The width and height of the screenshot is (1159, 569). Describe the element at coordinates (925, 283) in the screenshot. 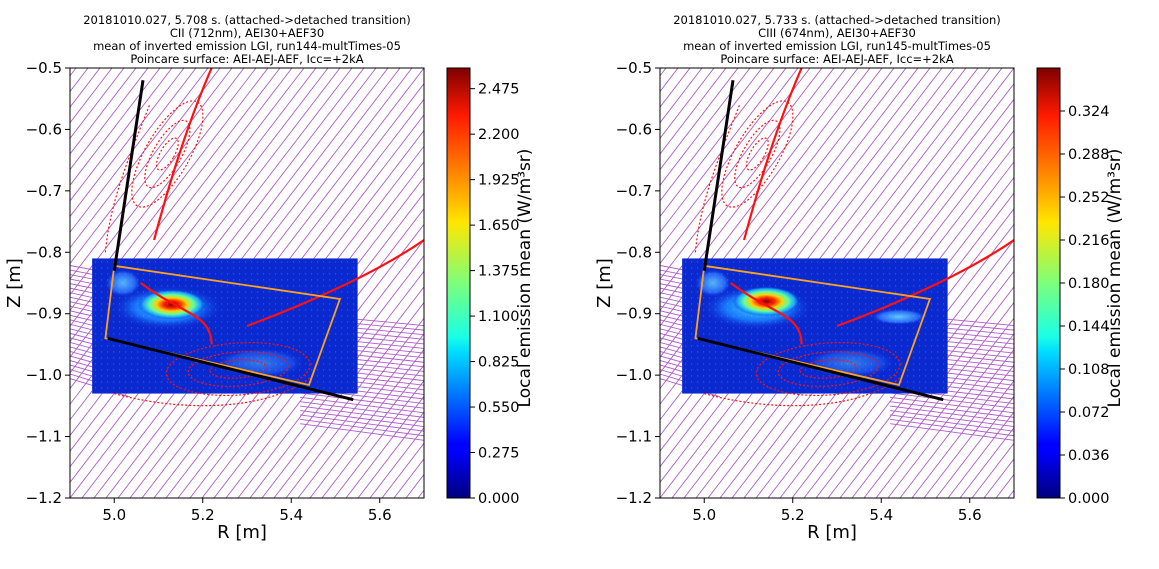

I see `separatrix-leg` at that location.